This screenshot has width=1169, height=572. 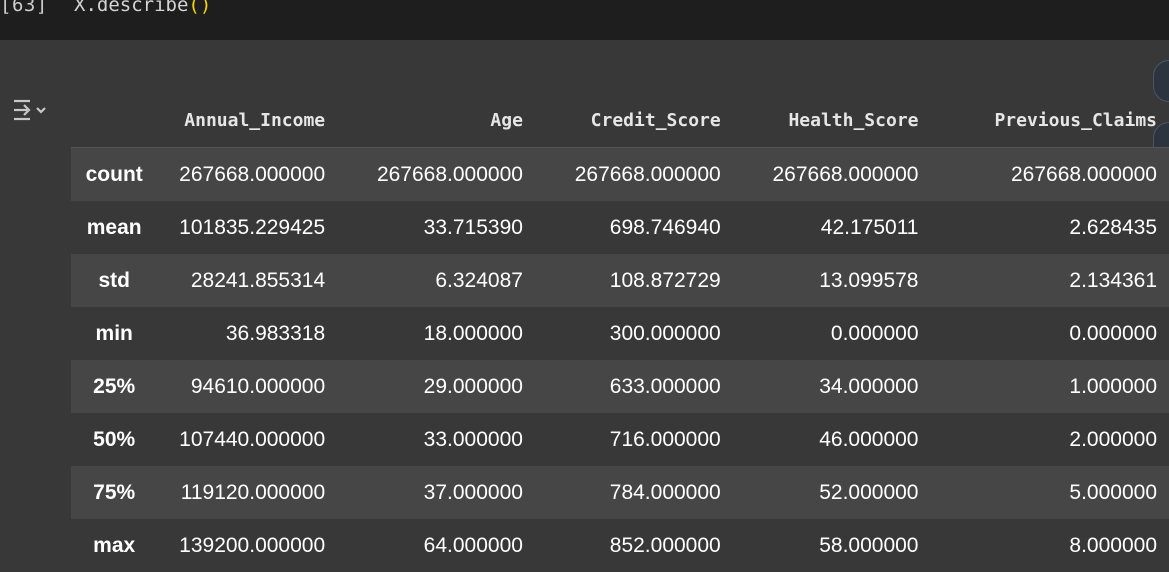 What do you see at coordinates (247, 545) in the screenshot?
I see `table-cell: 139200.000000` at bounding box center [247, 545].